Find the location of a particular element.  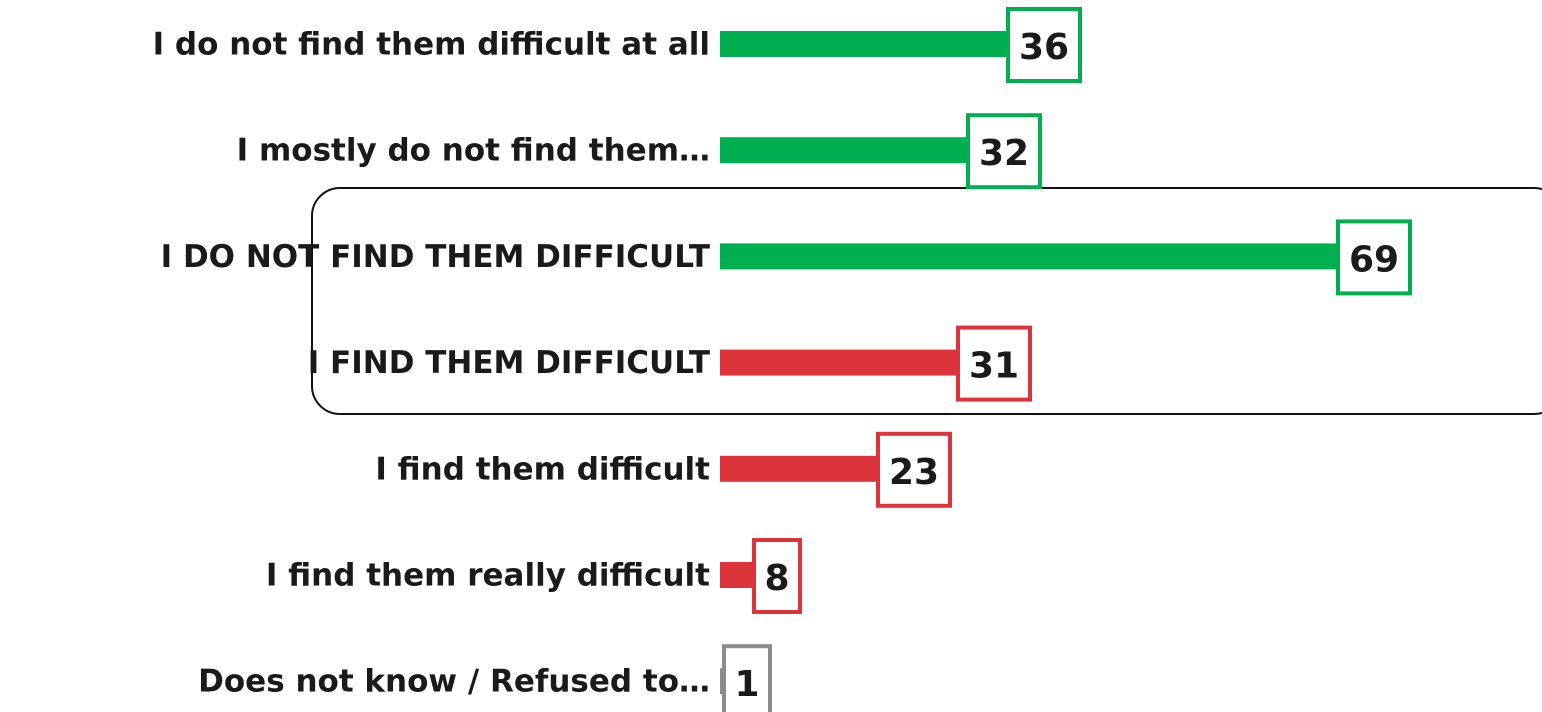

value-label: 23 is located at coordinates (914, 472).